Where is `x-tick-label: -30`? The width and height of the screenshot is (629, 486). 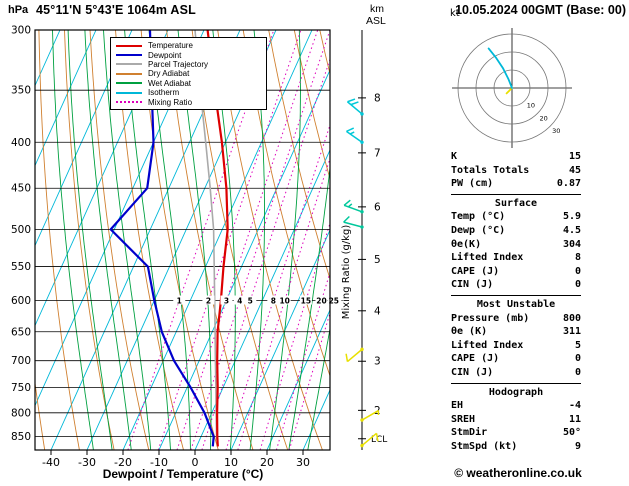 x-tick-label: -30 is located at coordinates (87, 462).